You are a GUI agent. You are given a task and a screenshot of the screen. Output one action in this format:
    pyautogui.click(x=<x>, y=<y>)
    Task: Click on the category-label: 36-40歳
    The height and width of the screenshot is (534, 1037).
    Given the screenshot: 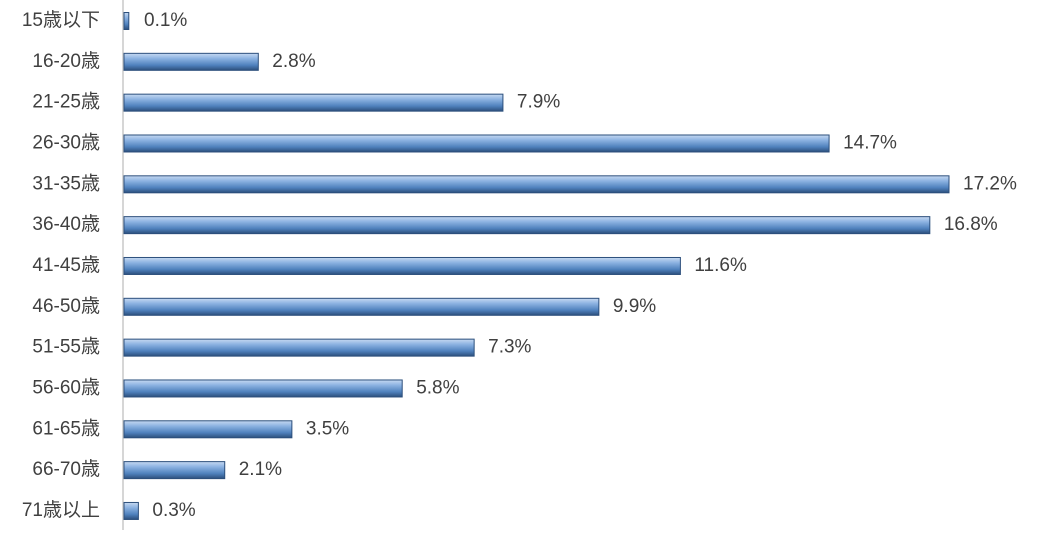 What is the action you would take?
    pyautogui.click(x=66, y=224)
    